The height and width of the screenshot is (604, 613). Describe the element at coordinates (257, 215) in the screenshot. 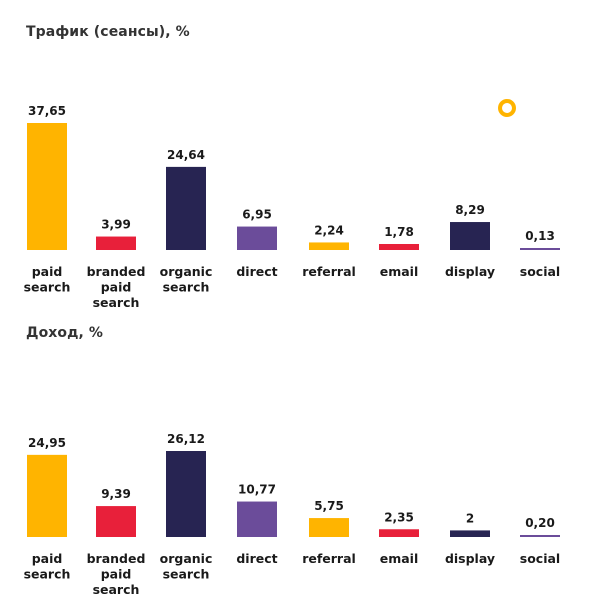

I see `value-label-3: 6,95` at that location.